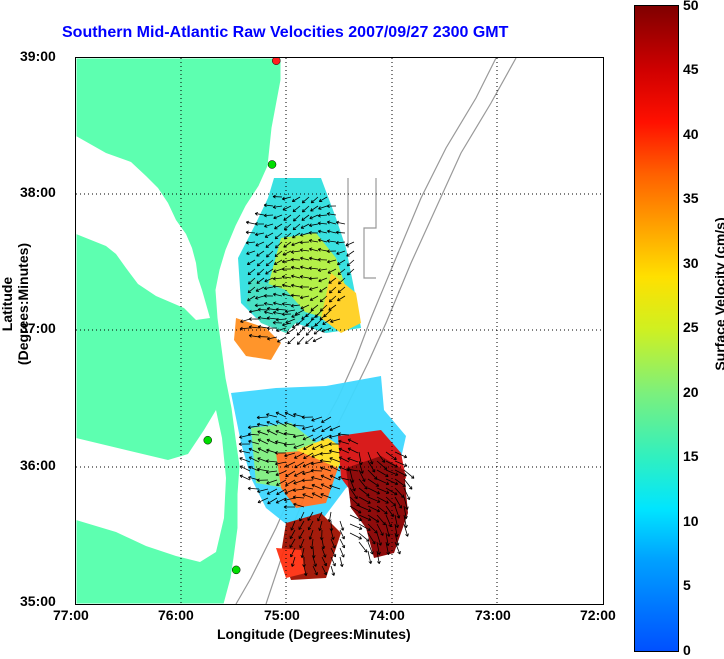 The image size is (724, 659). What do you see at coordinates (493, 615) in the screenshot?
I see `x-tick-label: 73:00` at bounding box center [493, 615].